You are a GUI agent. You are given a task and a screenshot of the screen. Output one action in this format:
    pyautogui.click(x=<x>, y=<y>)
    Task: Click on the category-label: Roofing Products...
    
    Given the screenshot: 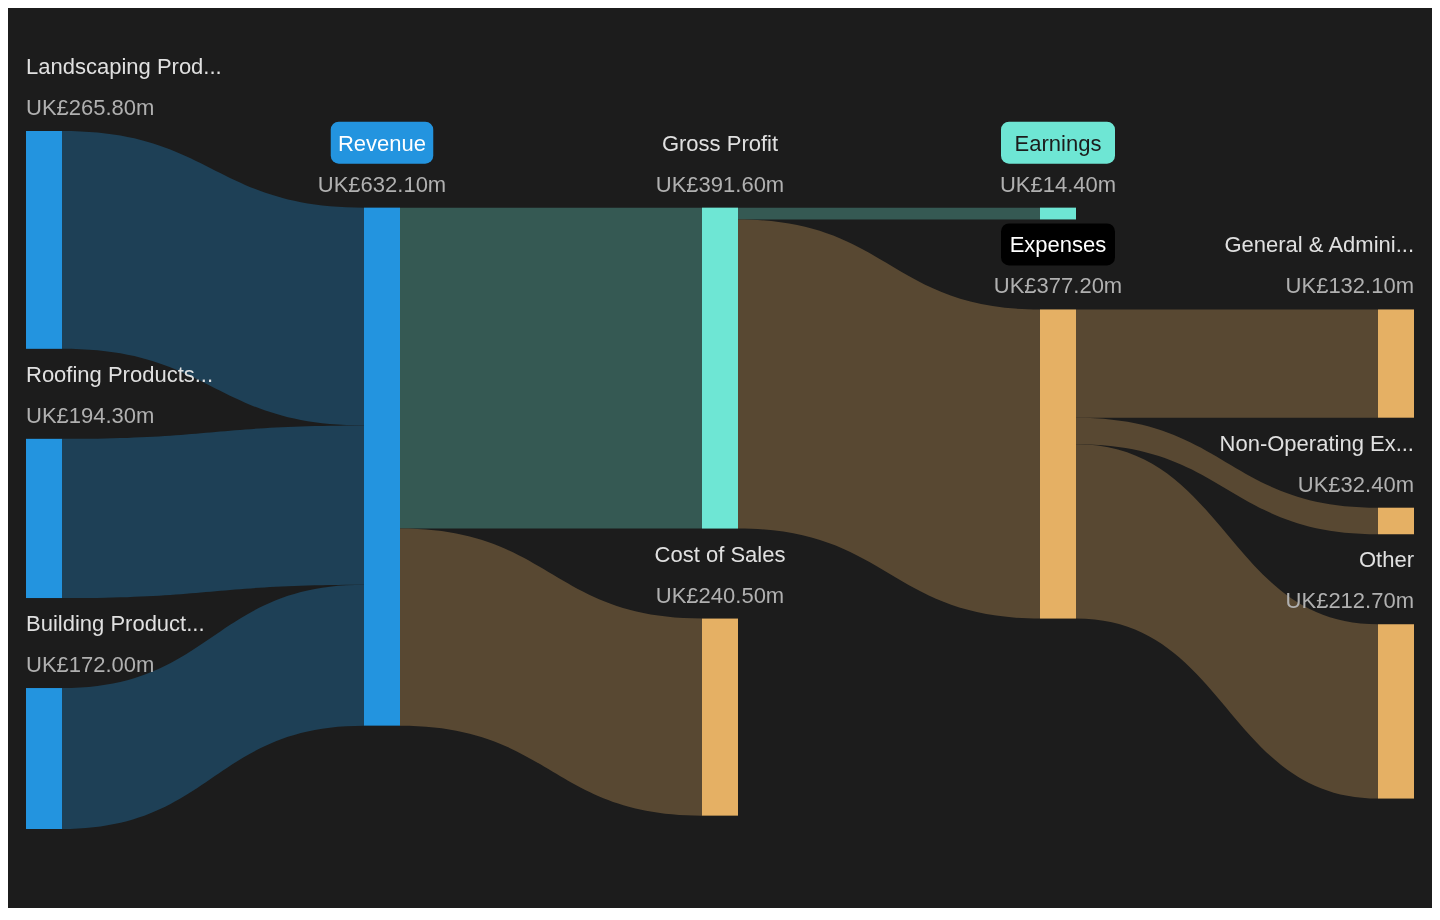 What is the action you would take?
    pyautogui.click(x=120, y=374)
    